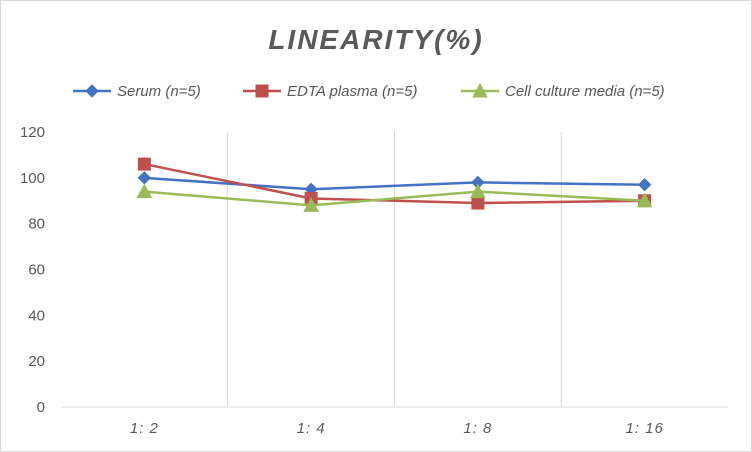 Image resolution: width=752 pixels, height=452 pixels. I want to click on legend-item: Serum (n=5), so click(137, 91).